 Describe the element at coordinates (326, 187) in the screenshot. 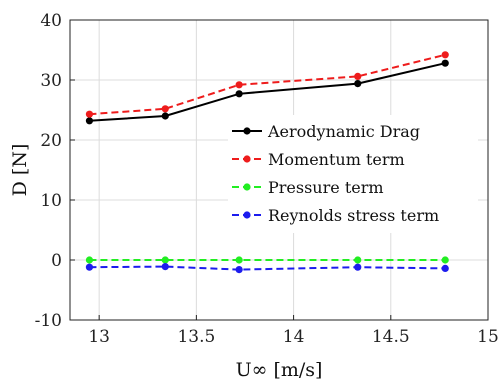

I see `legend-label: Pressure term` at that location.